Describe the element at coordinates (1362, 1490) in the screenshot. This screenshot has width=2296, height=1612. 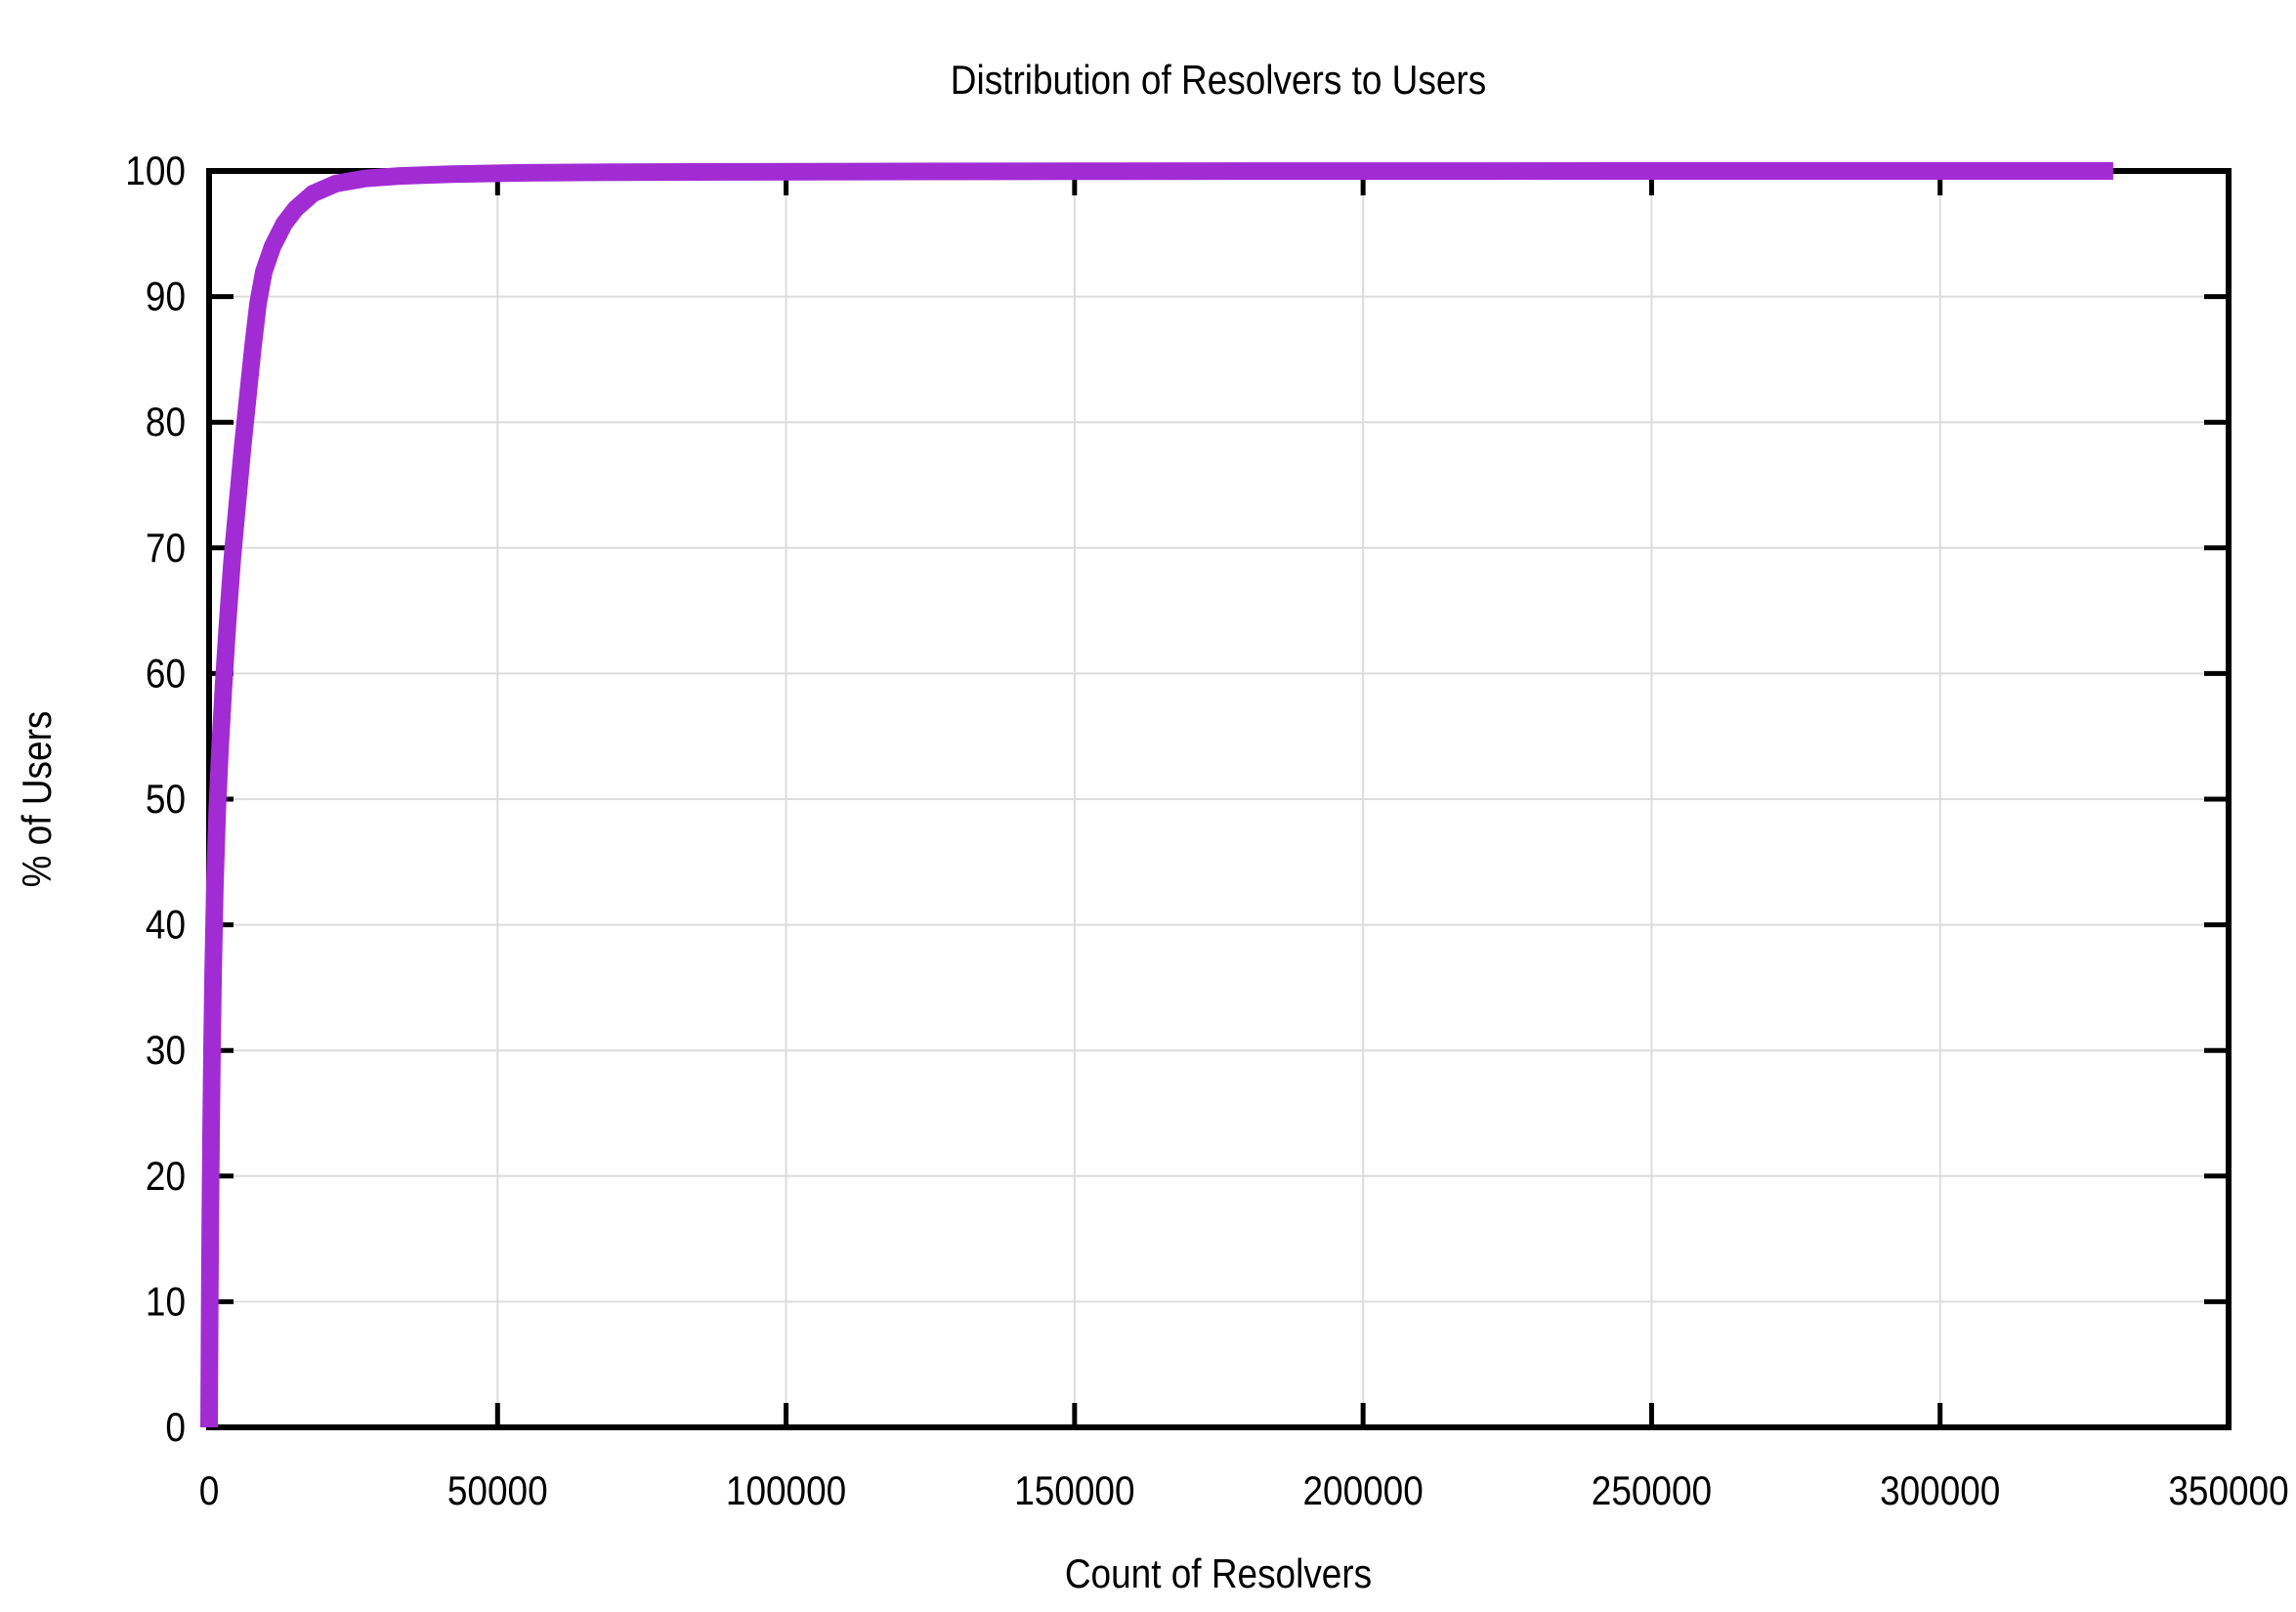
I see `x-tick-label: 200000` at that location.